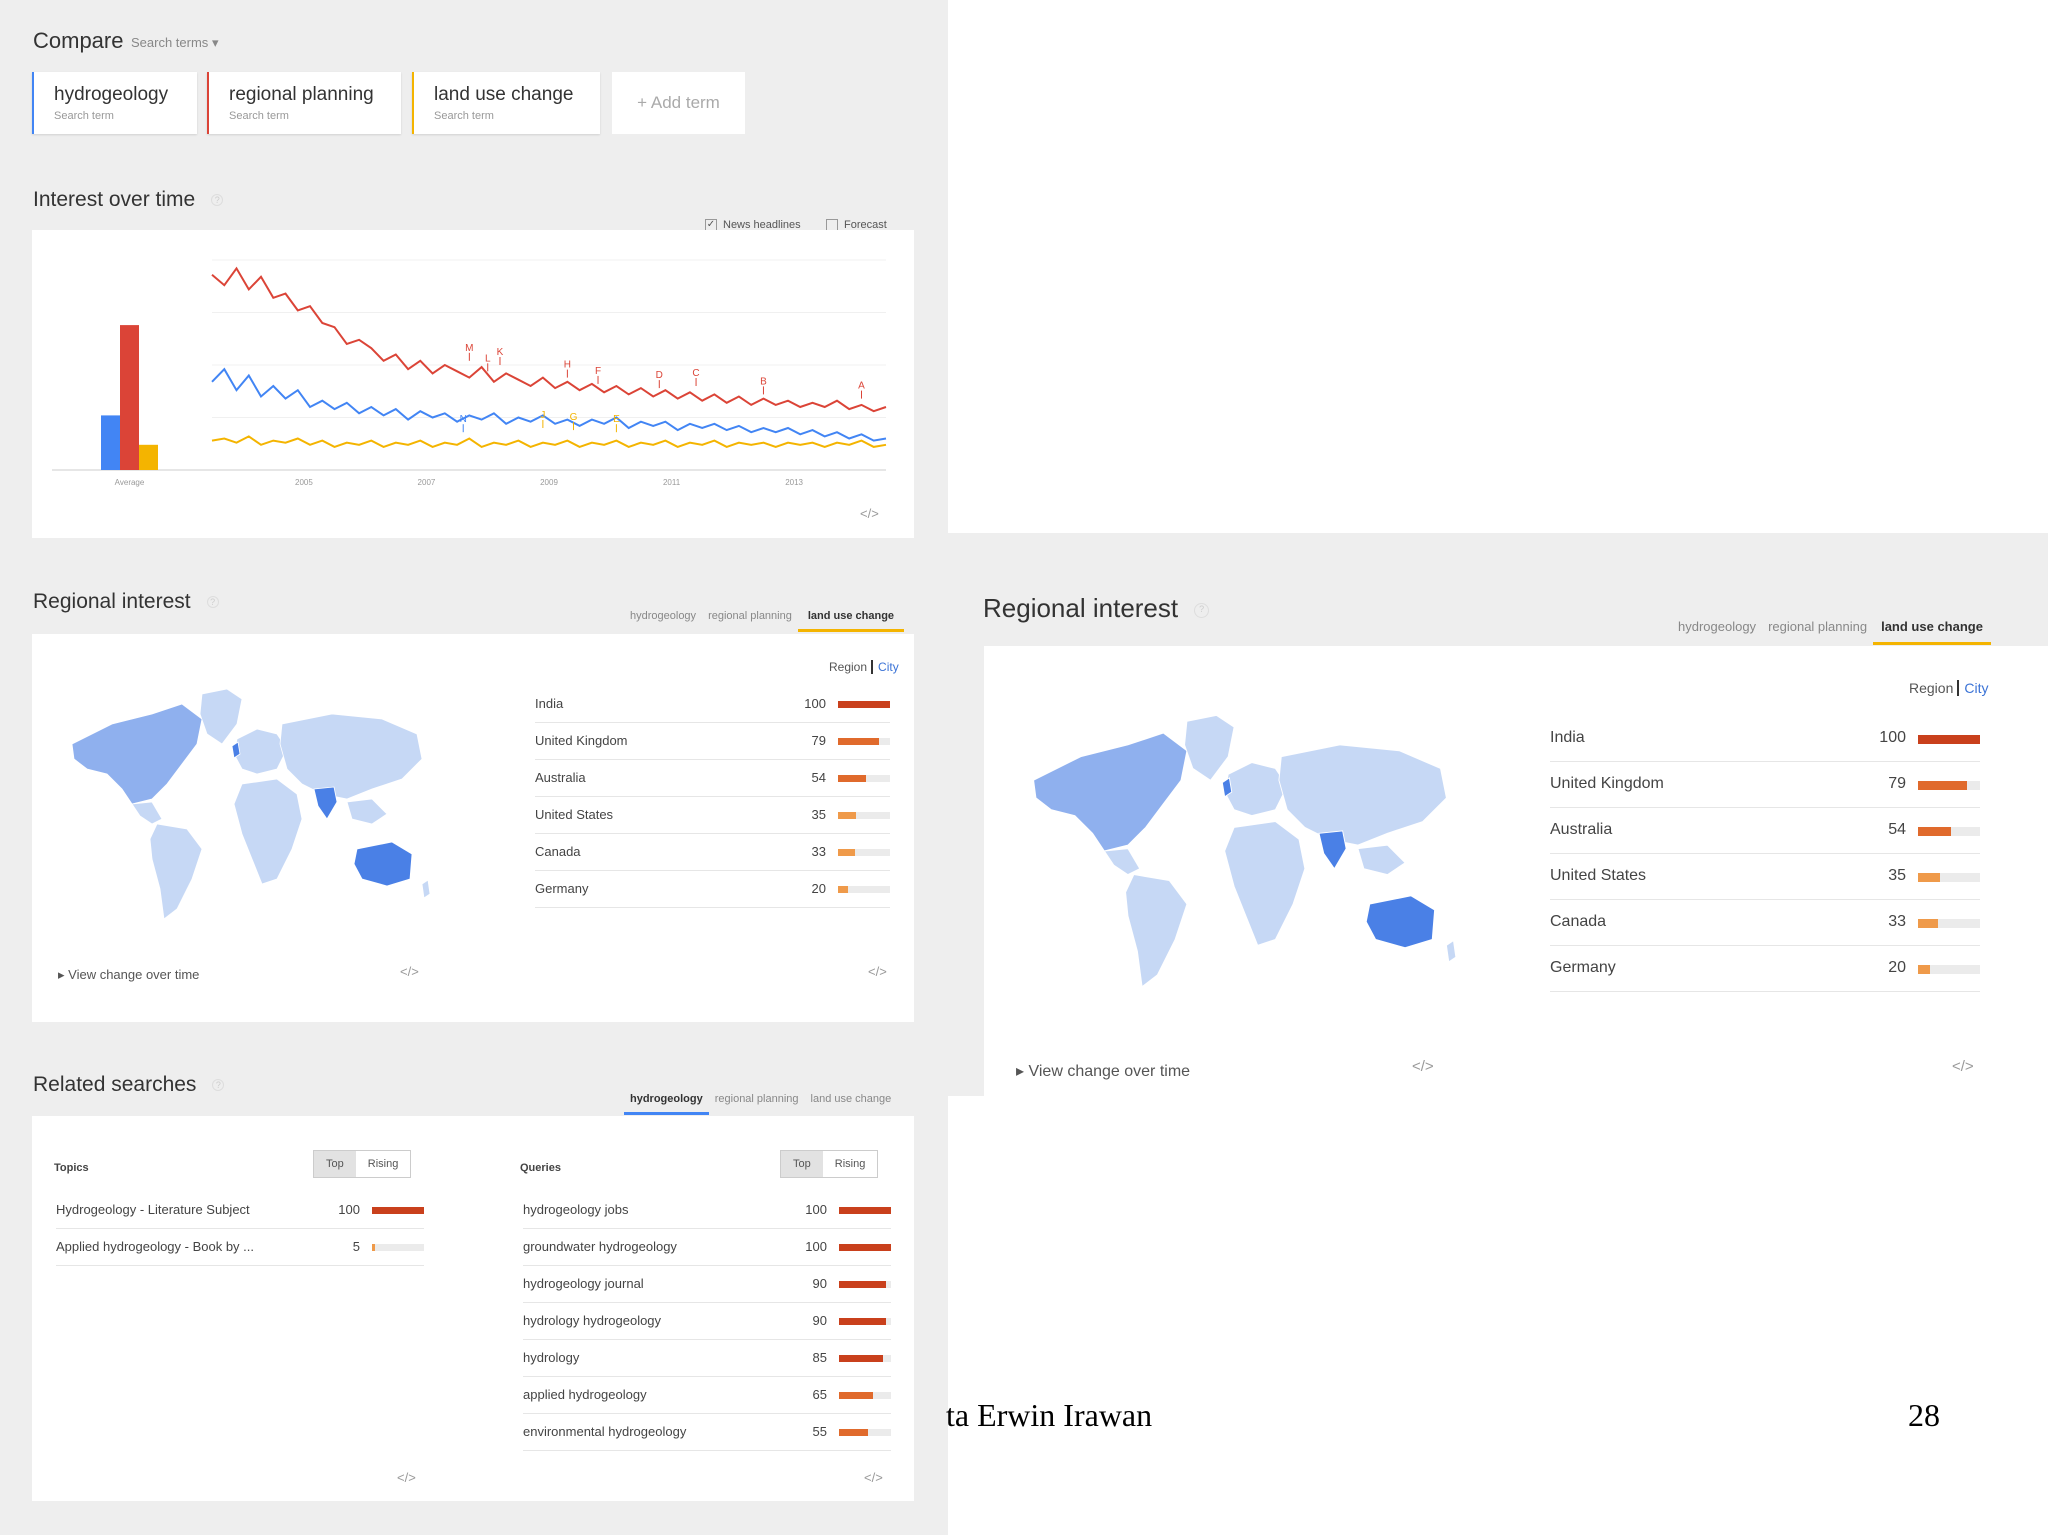  I want to click on search-terms-dropdown: Search terms ▾, so click(174, 43).